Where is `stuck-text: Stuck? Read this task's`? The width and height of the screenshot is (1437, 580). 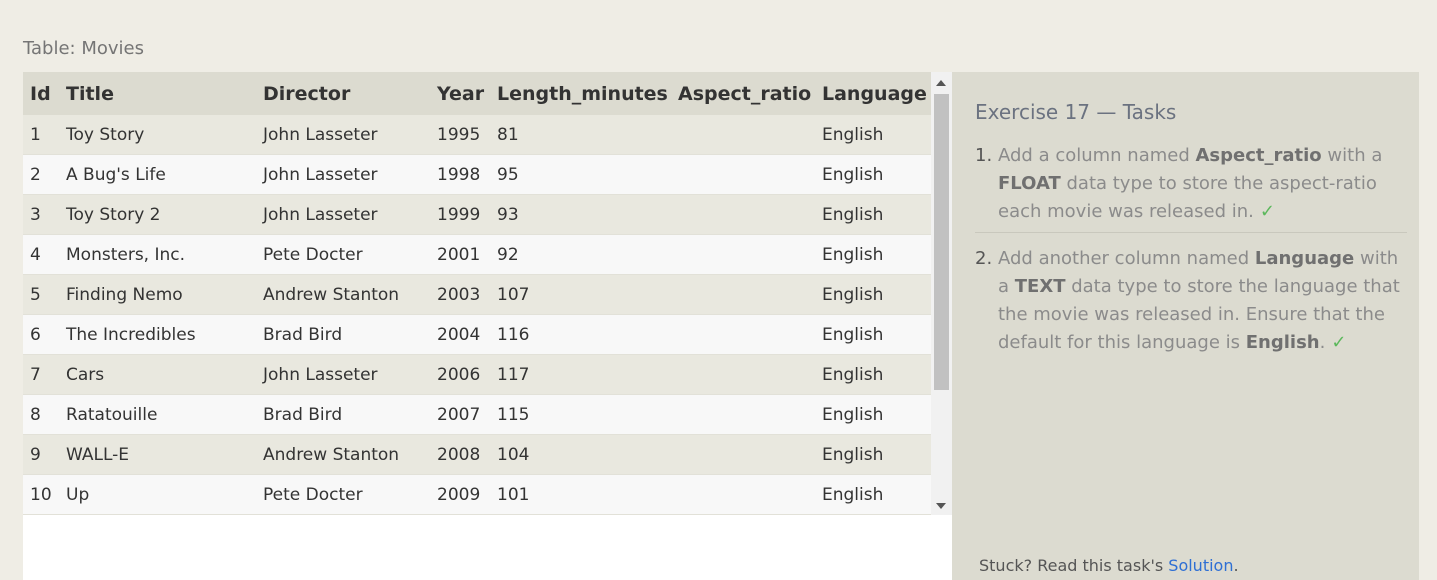 stuck-text: Stuck? Read this task's is located at coordinates (1074, 565).